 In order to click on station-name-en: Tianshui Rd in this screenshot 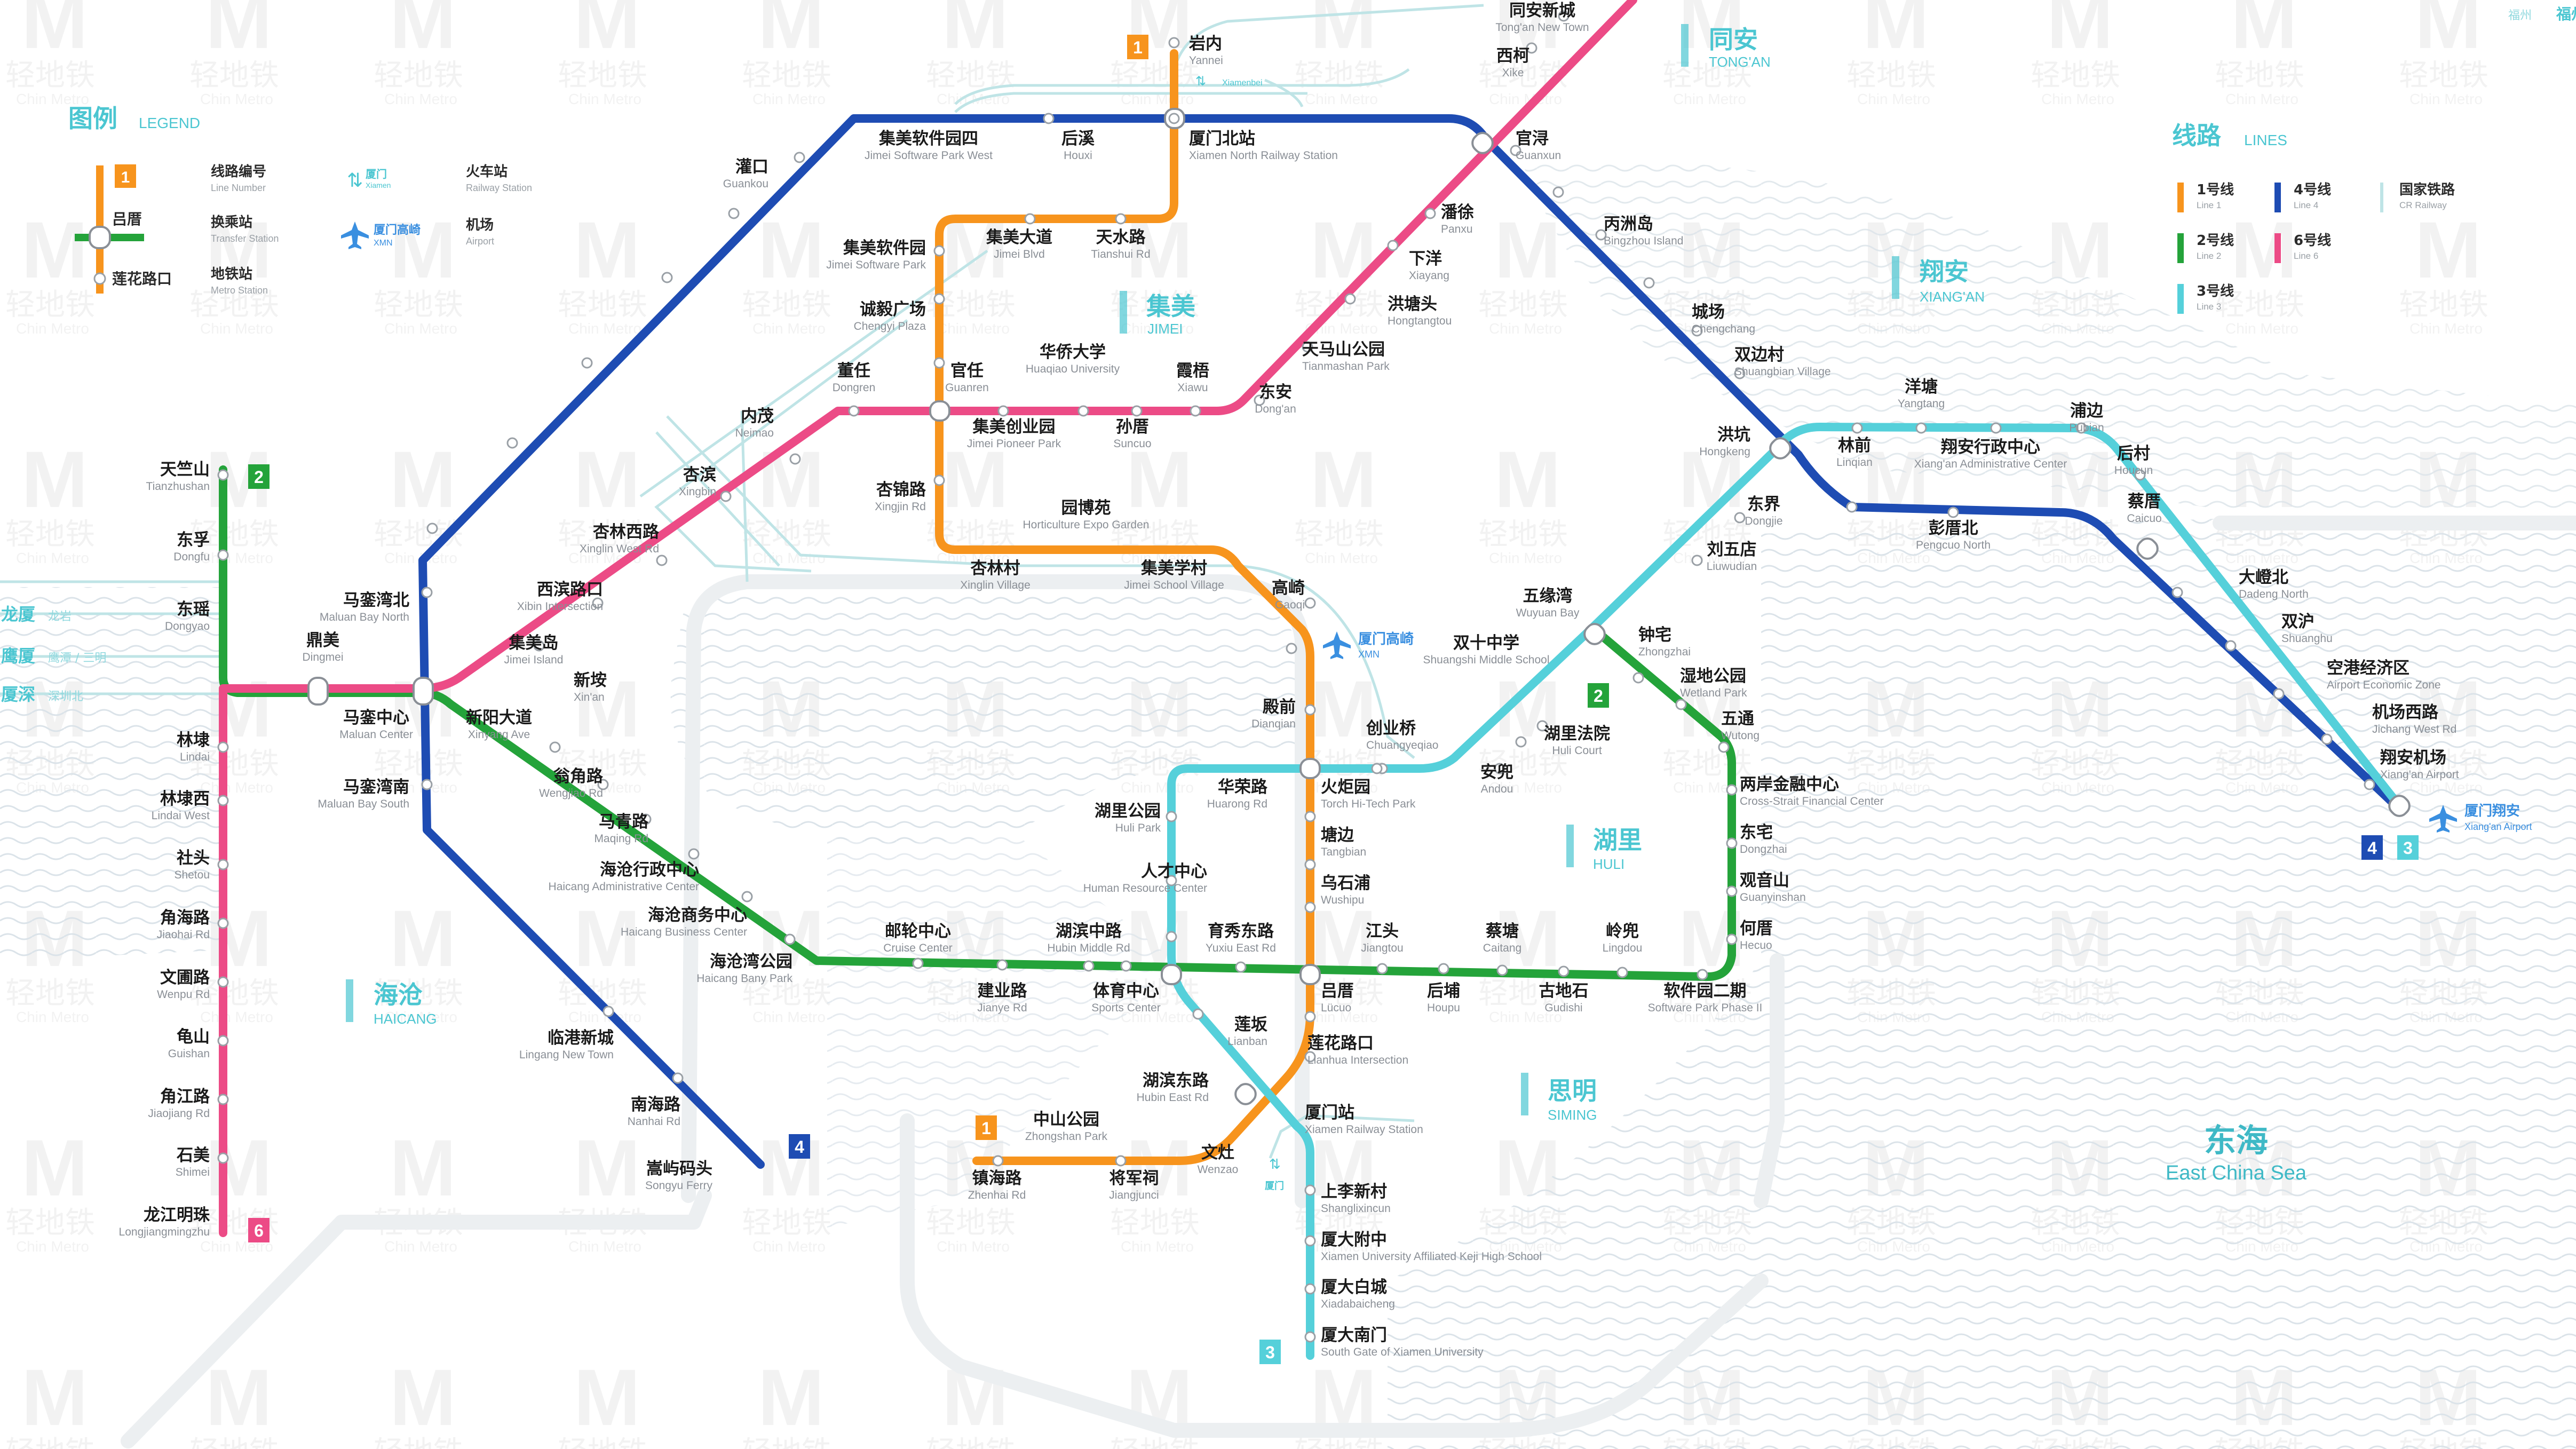, I will do `click(1120, 254)`.